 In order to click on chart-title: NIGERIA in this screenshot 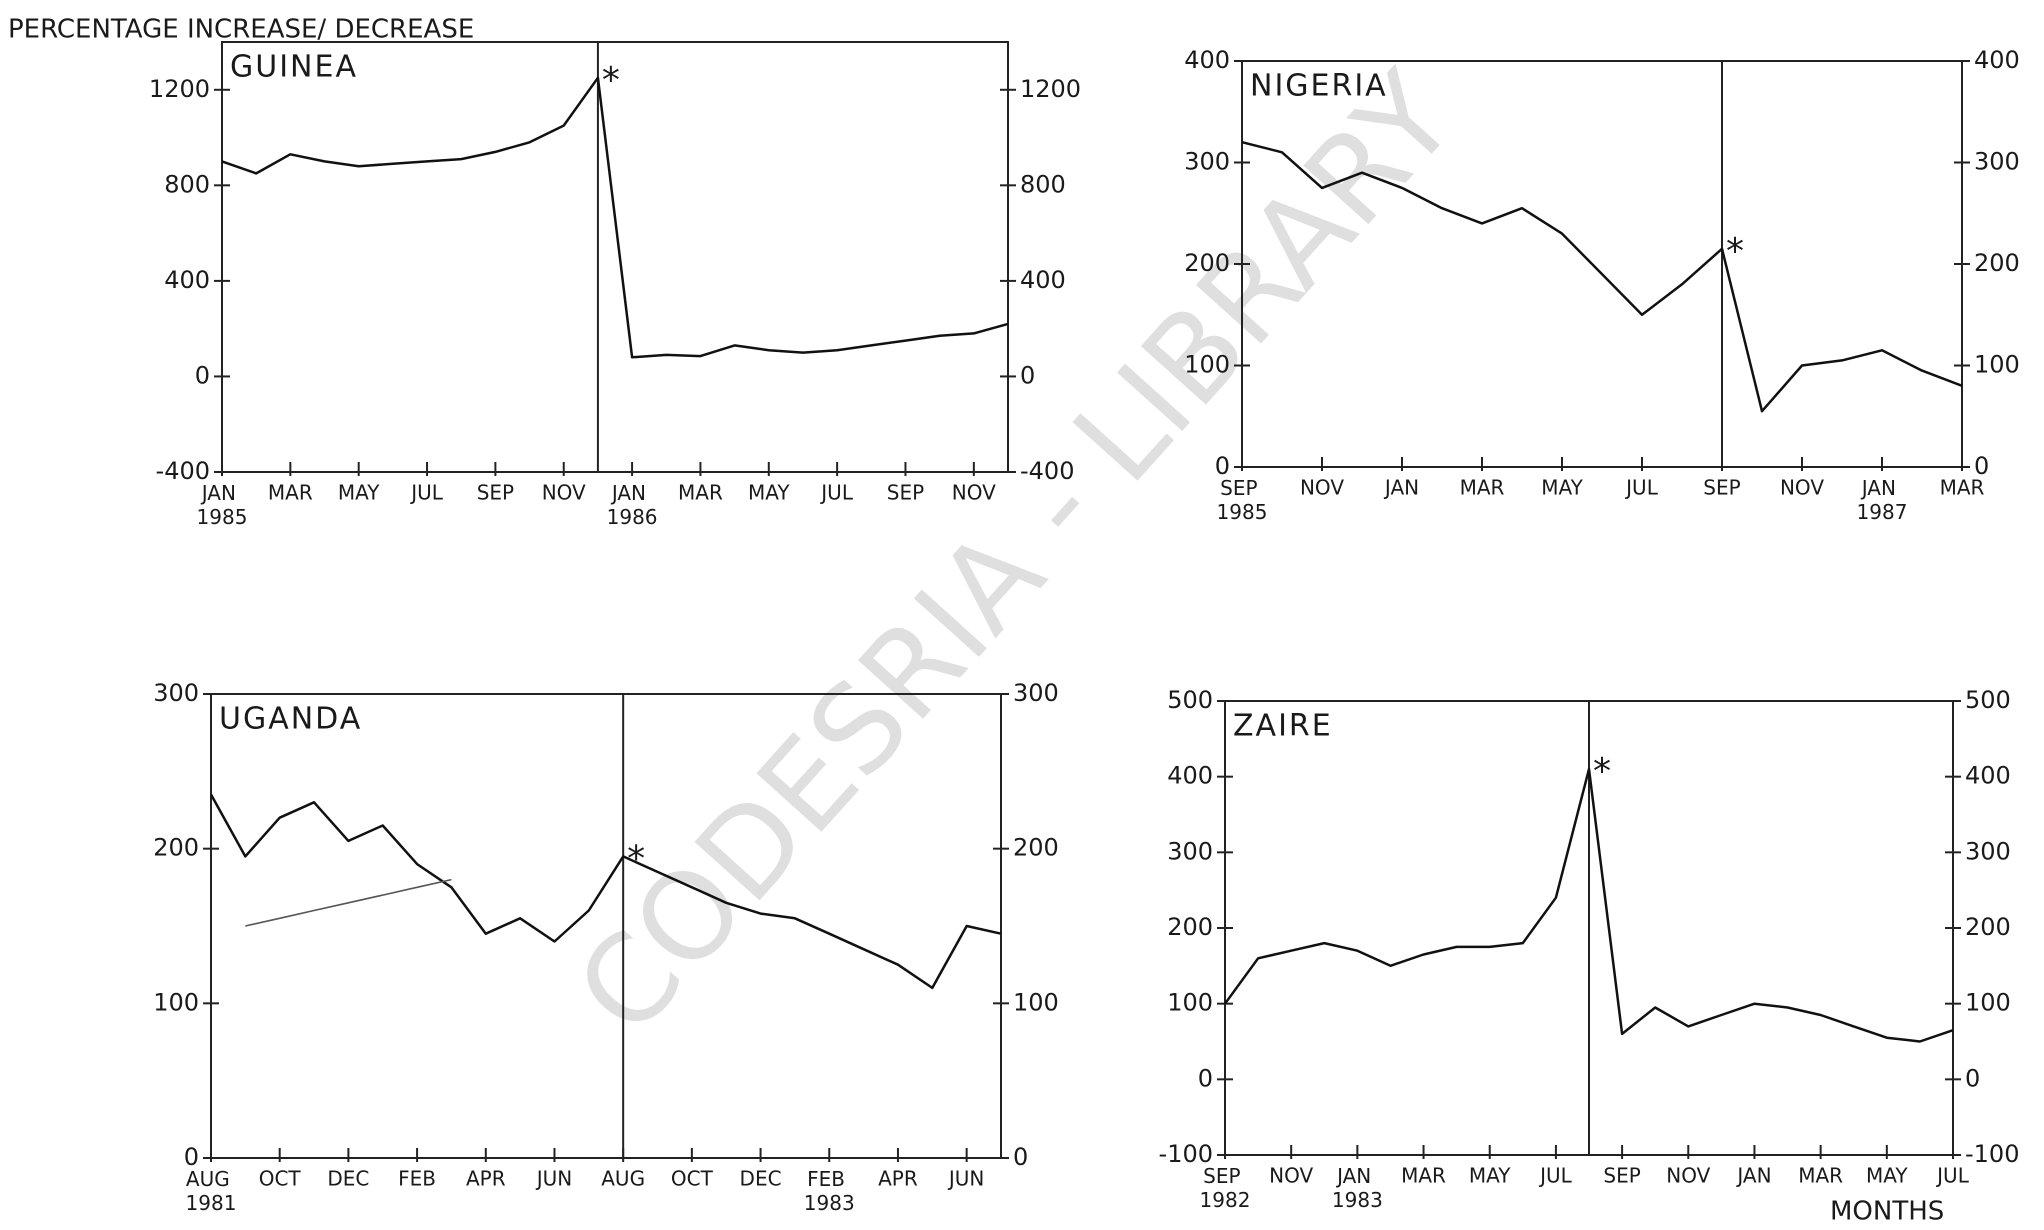, I will do `click(1319, 86)`.